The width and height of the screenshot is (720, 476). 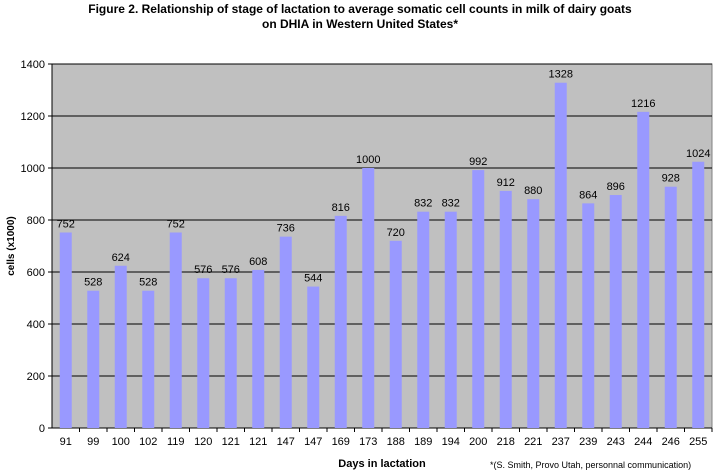 I want to click on data-label: 1024, so click(x=698, y=154).